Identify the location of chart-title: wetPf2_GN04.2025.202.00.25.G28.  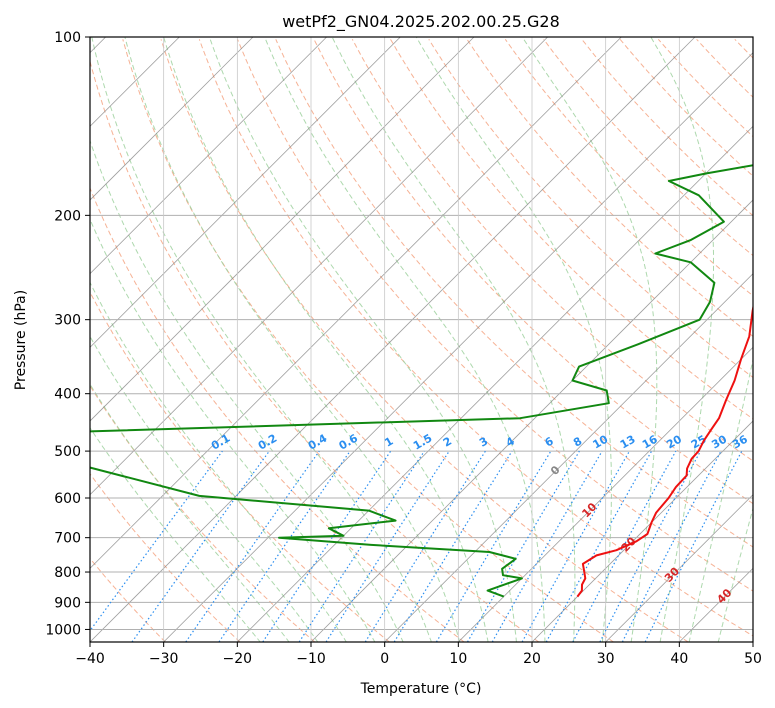
(421, 22).